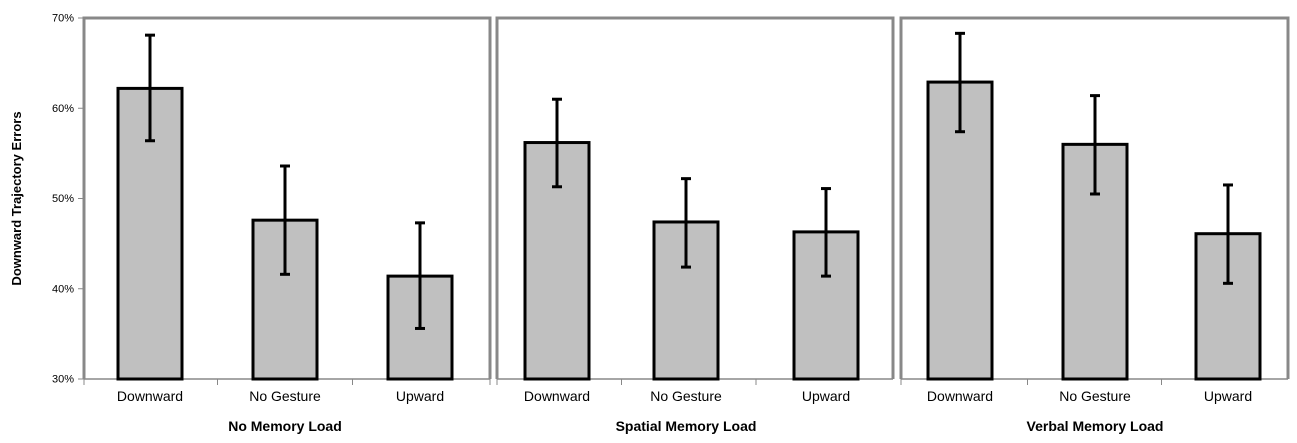 The width and height of the screenshot is (1297, 443). Describe the element at coordinates (285, 426) in the screenshot. I see `panel-title: No Memory Load` at that location.